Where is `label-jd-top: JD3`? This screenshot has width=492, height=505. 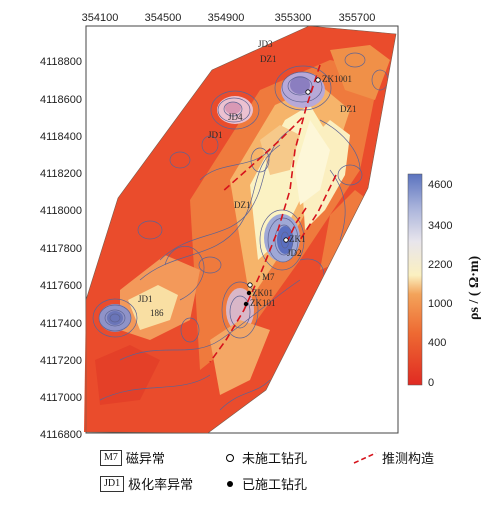
label-jd-top: JD3 is located at coordinates (265, 44).